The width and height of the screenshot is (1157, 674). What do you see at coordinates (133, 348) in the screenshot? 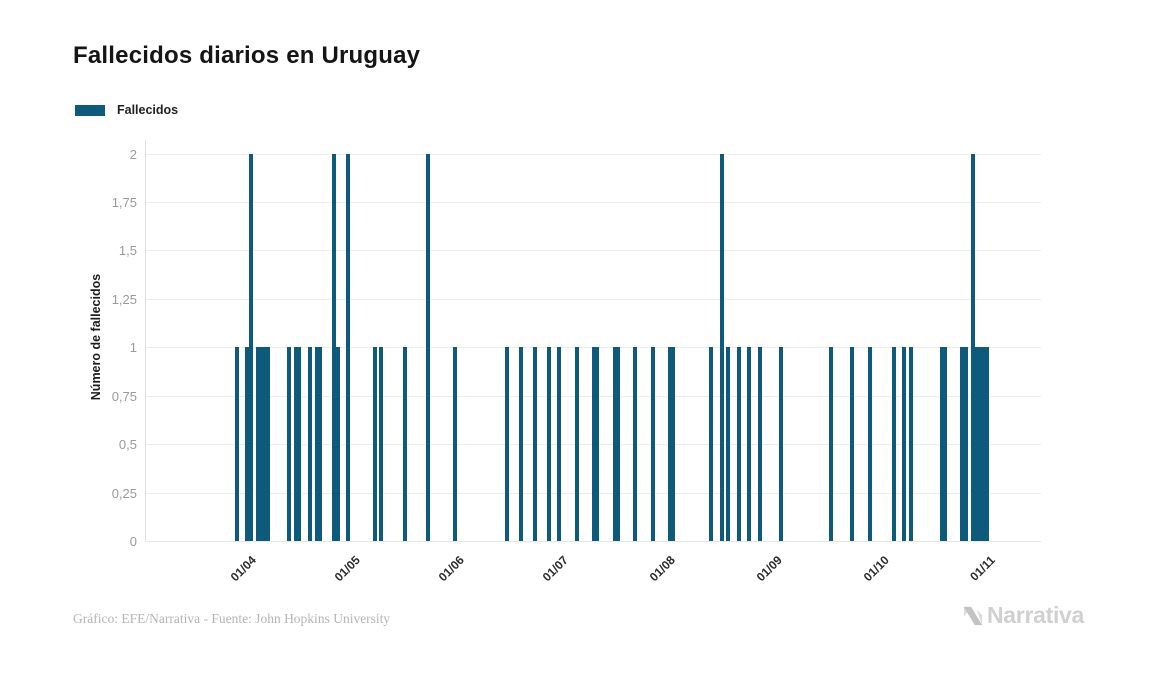
I see `y-tick-label: 1` at bounding box center [133, 348].